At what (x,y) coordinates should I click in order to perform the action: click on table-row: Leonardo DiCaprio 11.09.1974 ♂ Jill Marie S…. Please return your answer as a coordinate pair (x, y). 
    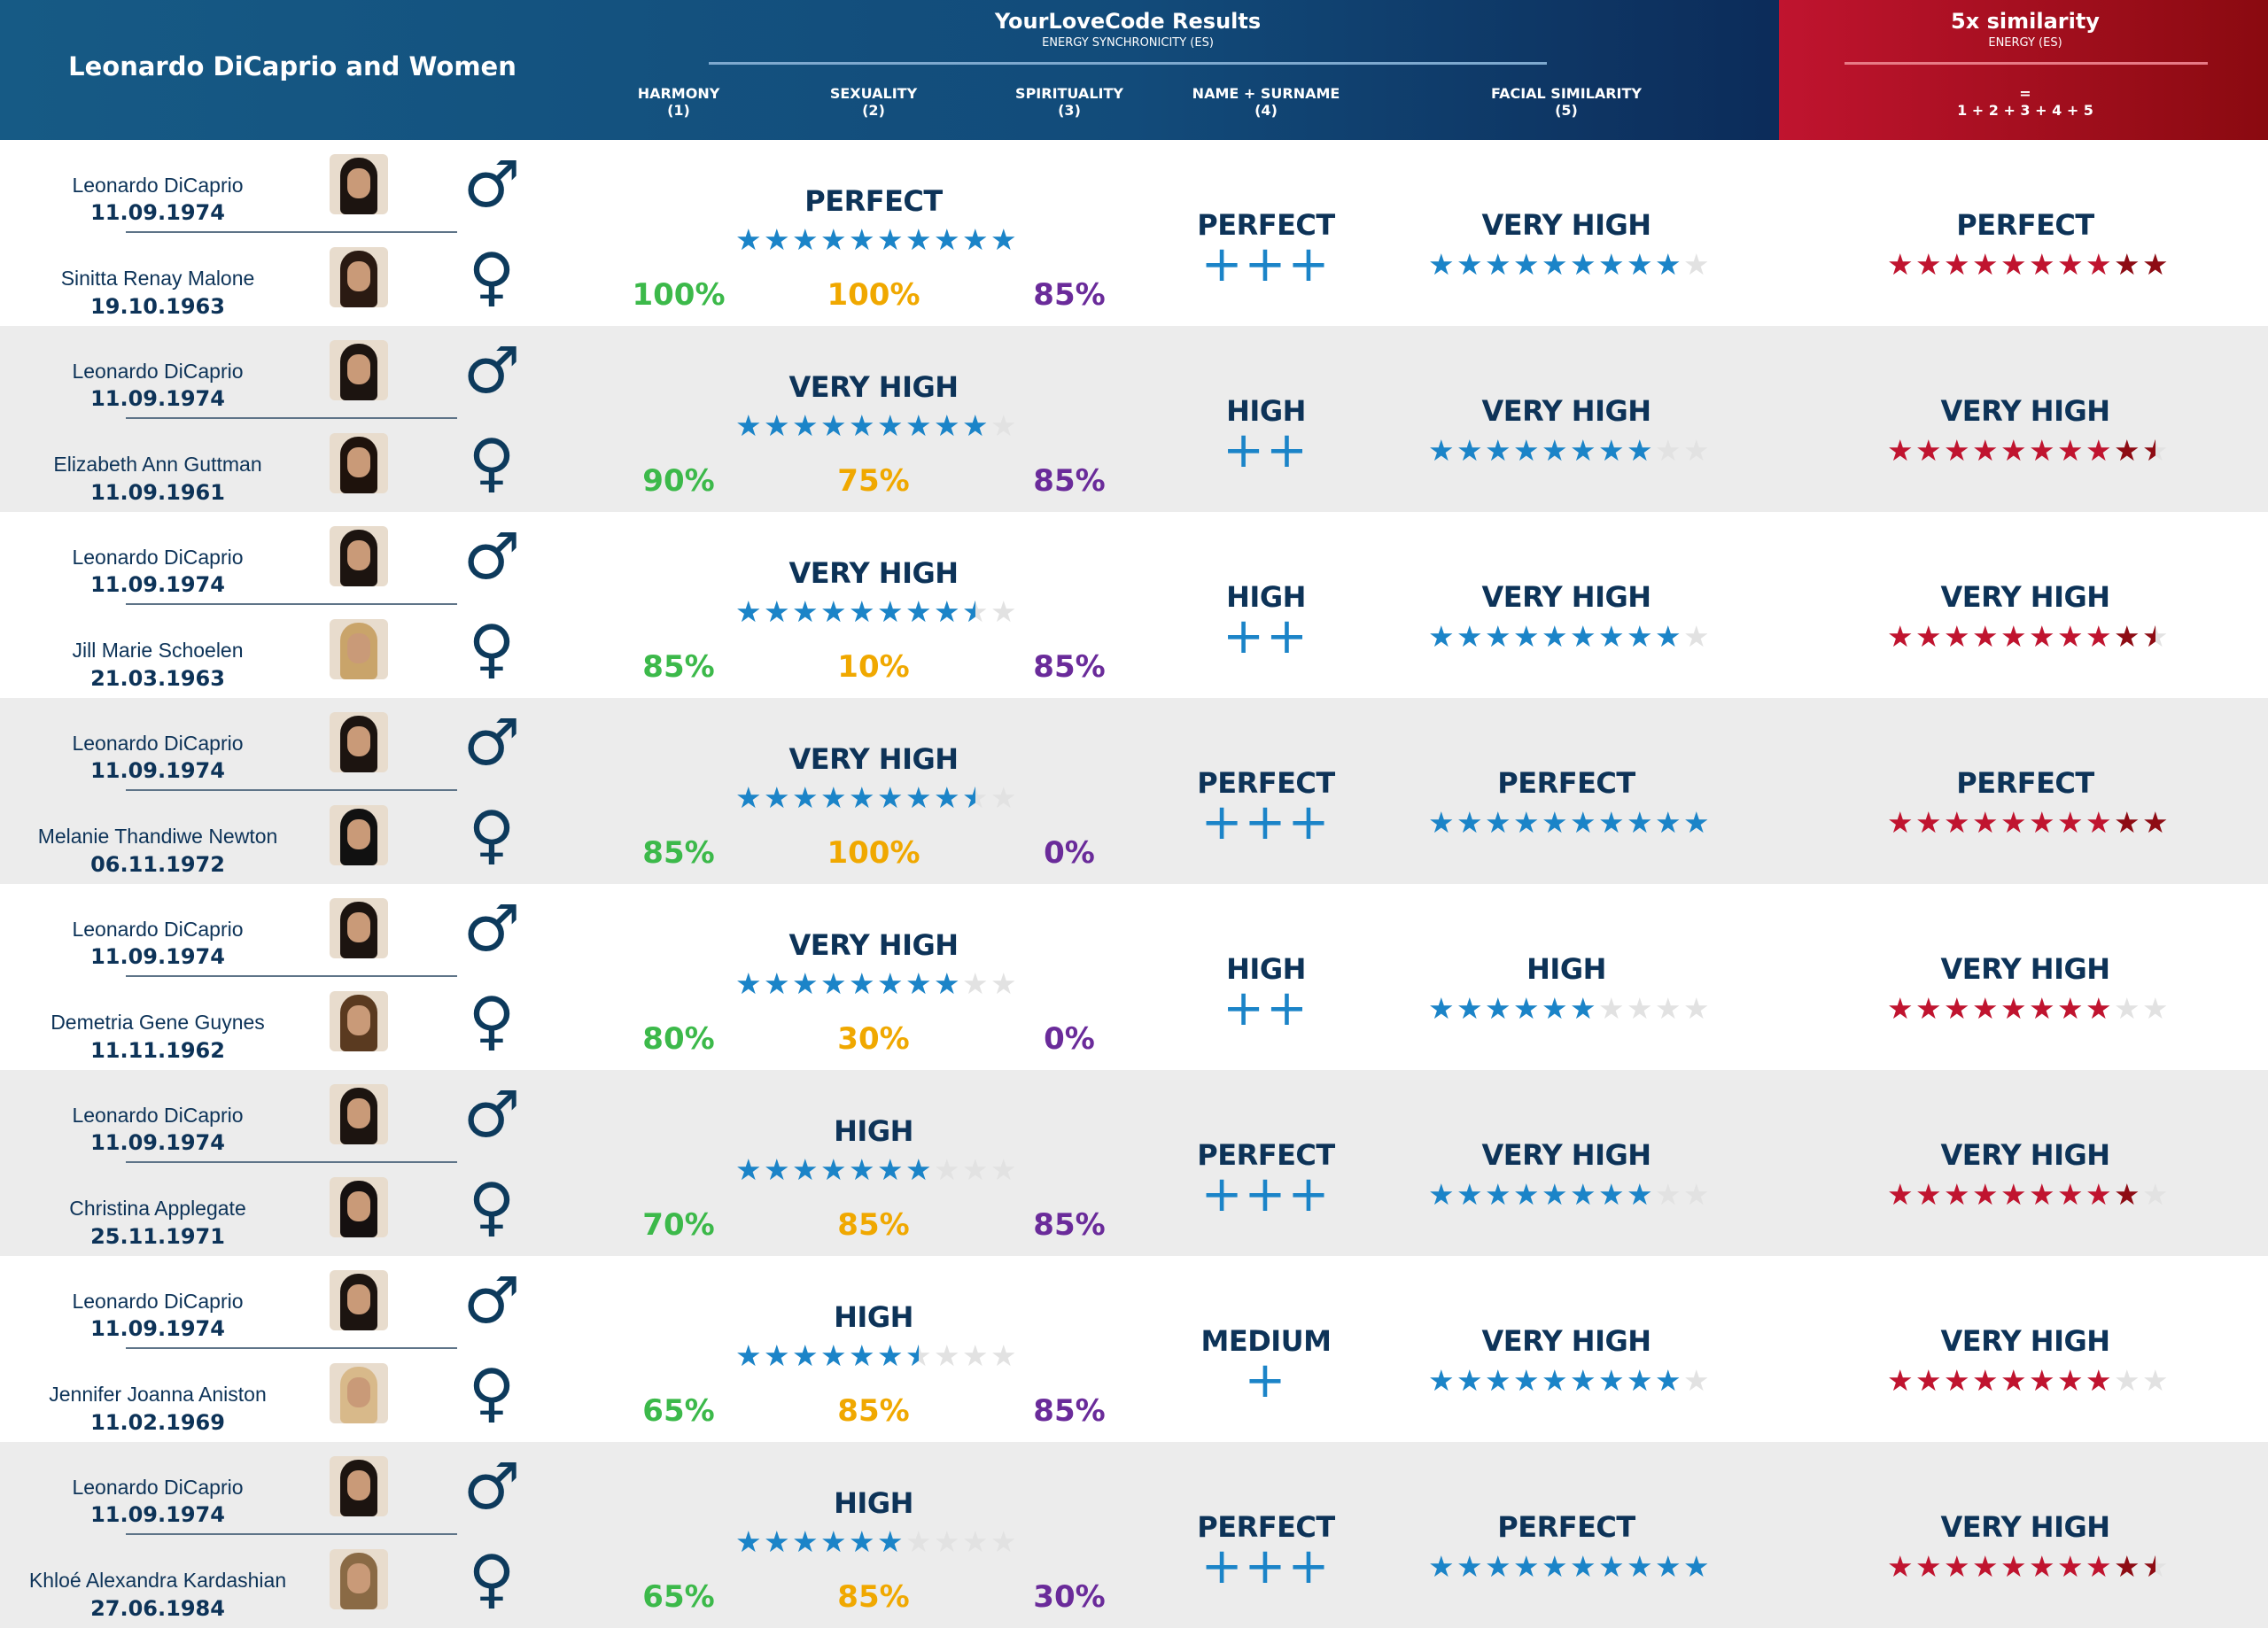
    Looking at the image, I should click on (1134, 605).